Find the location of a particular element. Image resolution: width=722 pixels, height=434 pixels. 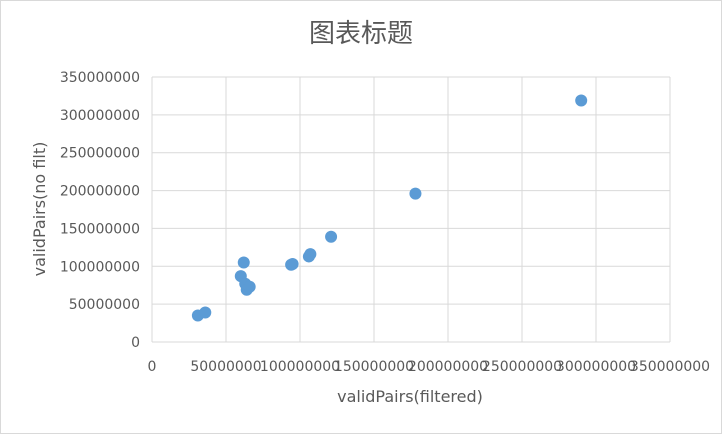

y-axis-label: validPairs(no filt) is located at coordinates (39, 209).